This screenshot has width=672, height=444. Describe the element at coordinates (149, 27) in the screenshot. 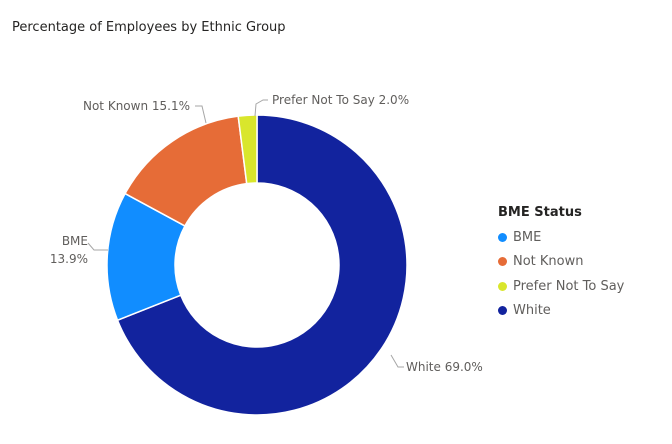

I see `chart-title: Percentage of Employees by Ethnic Group` at that location.